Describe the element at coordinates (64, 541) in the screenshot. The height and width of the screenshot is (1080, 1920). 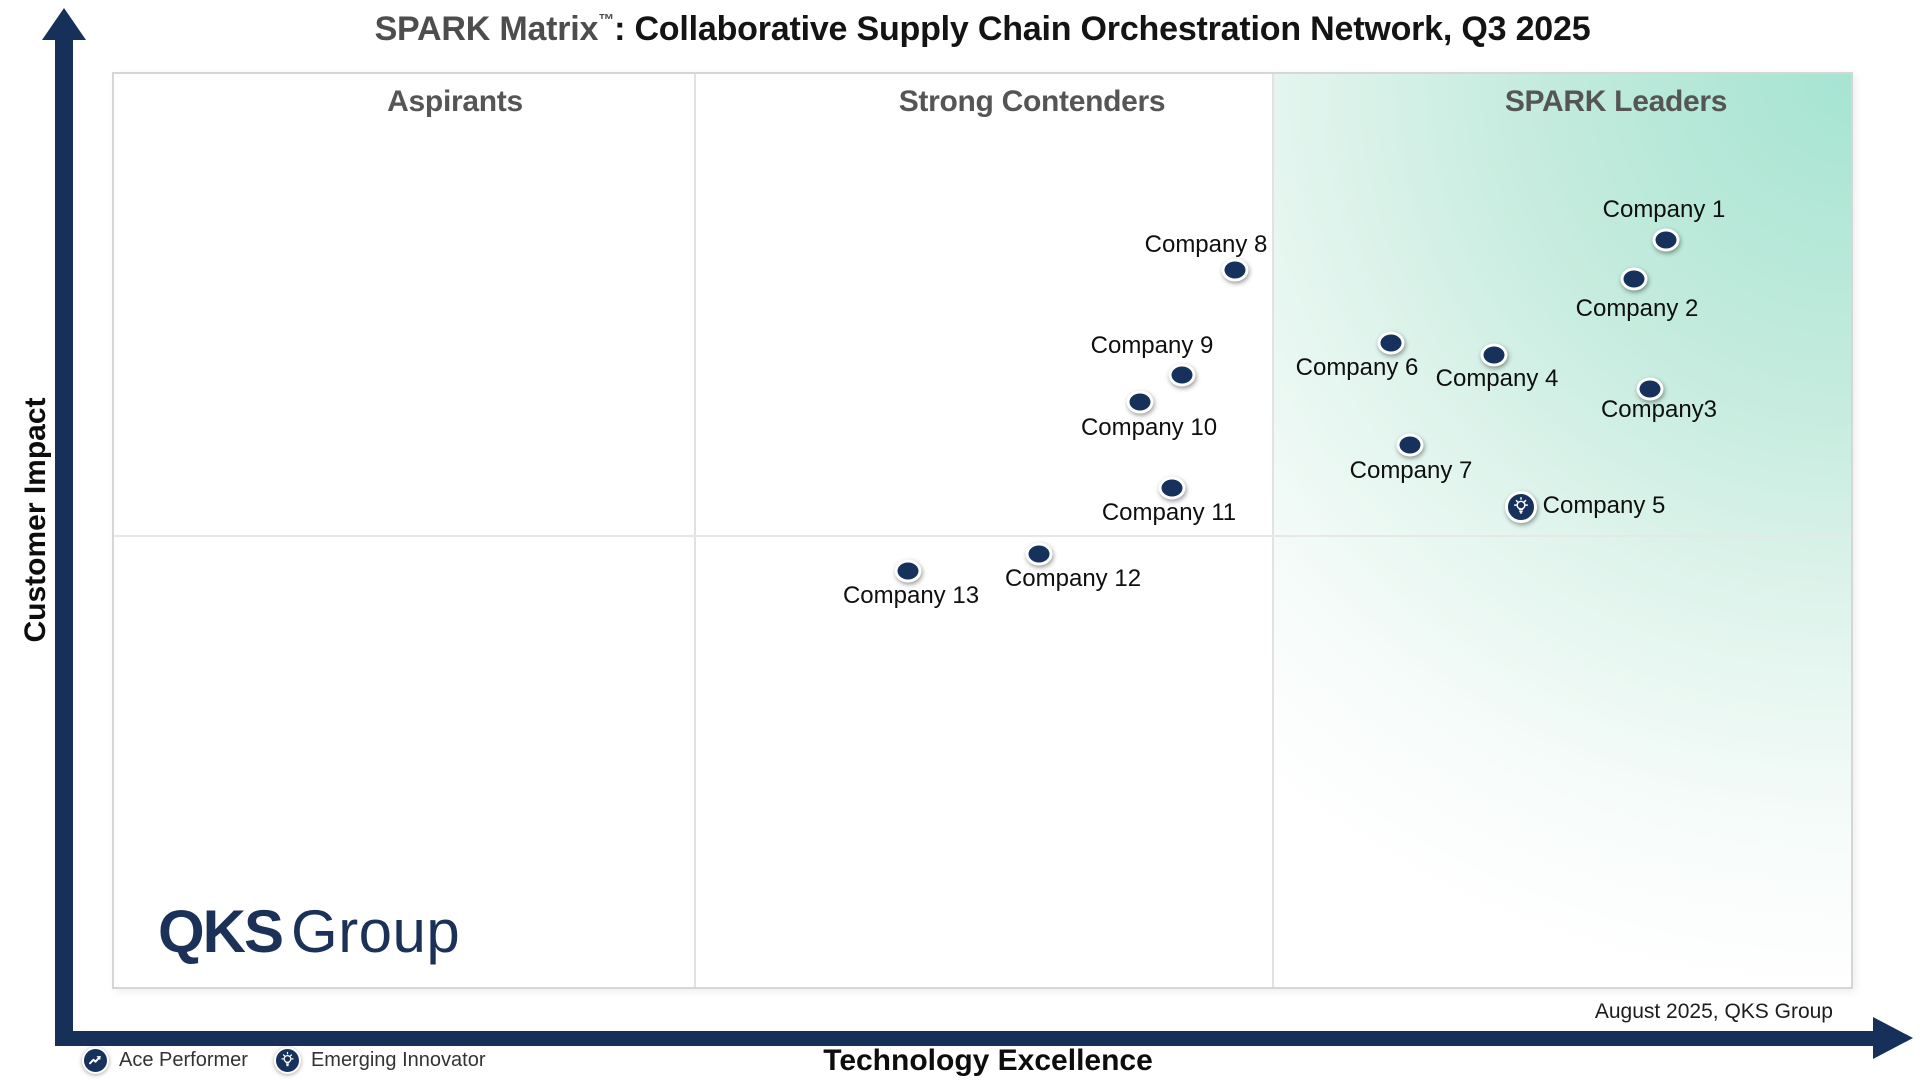
I see `y-axis-line` at that location.